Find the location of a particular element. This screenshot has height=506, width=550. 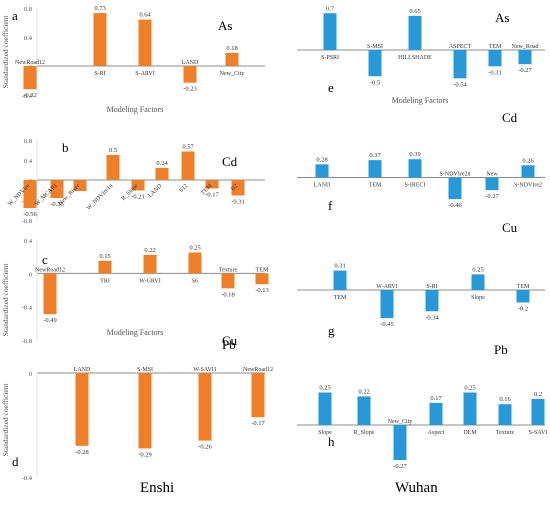

category-label: DEM is located at coordinates (470, 433).